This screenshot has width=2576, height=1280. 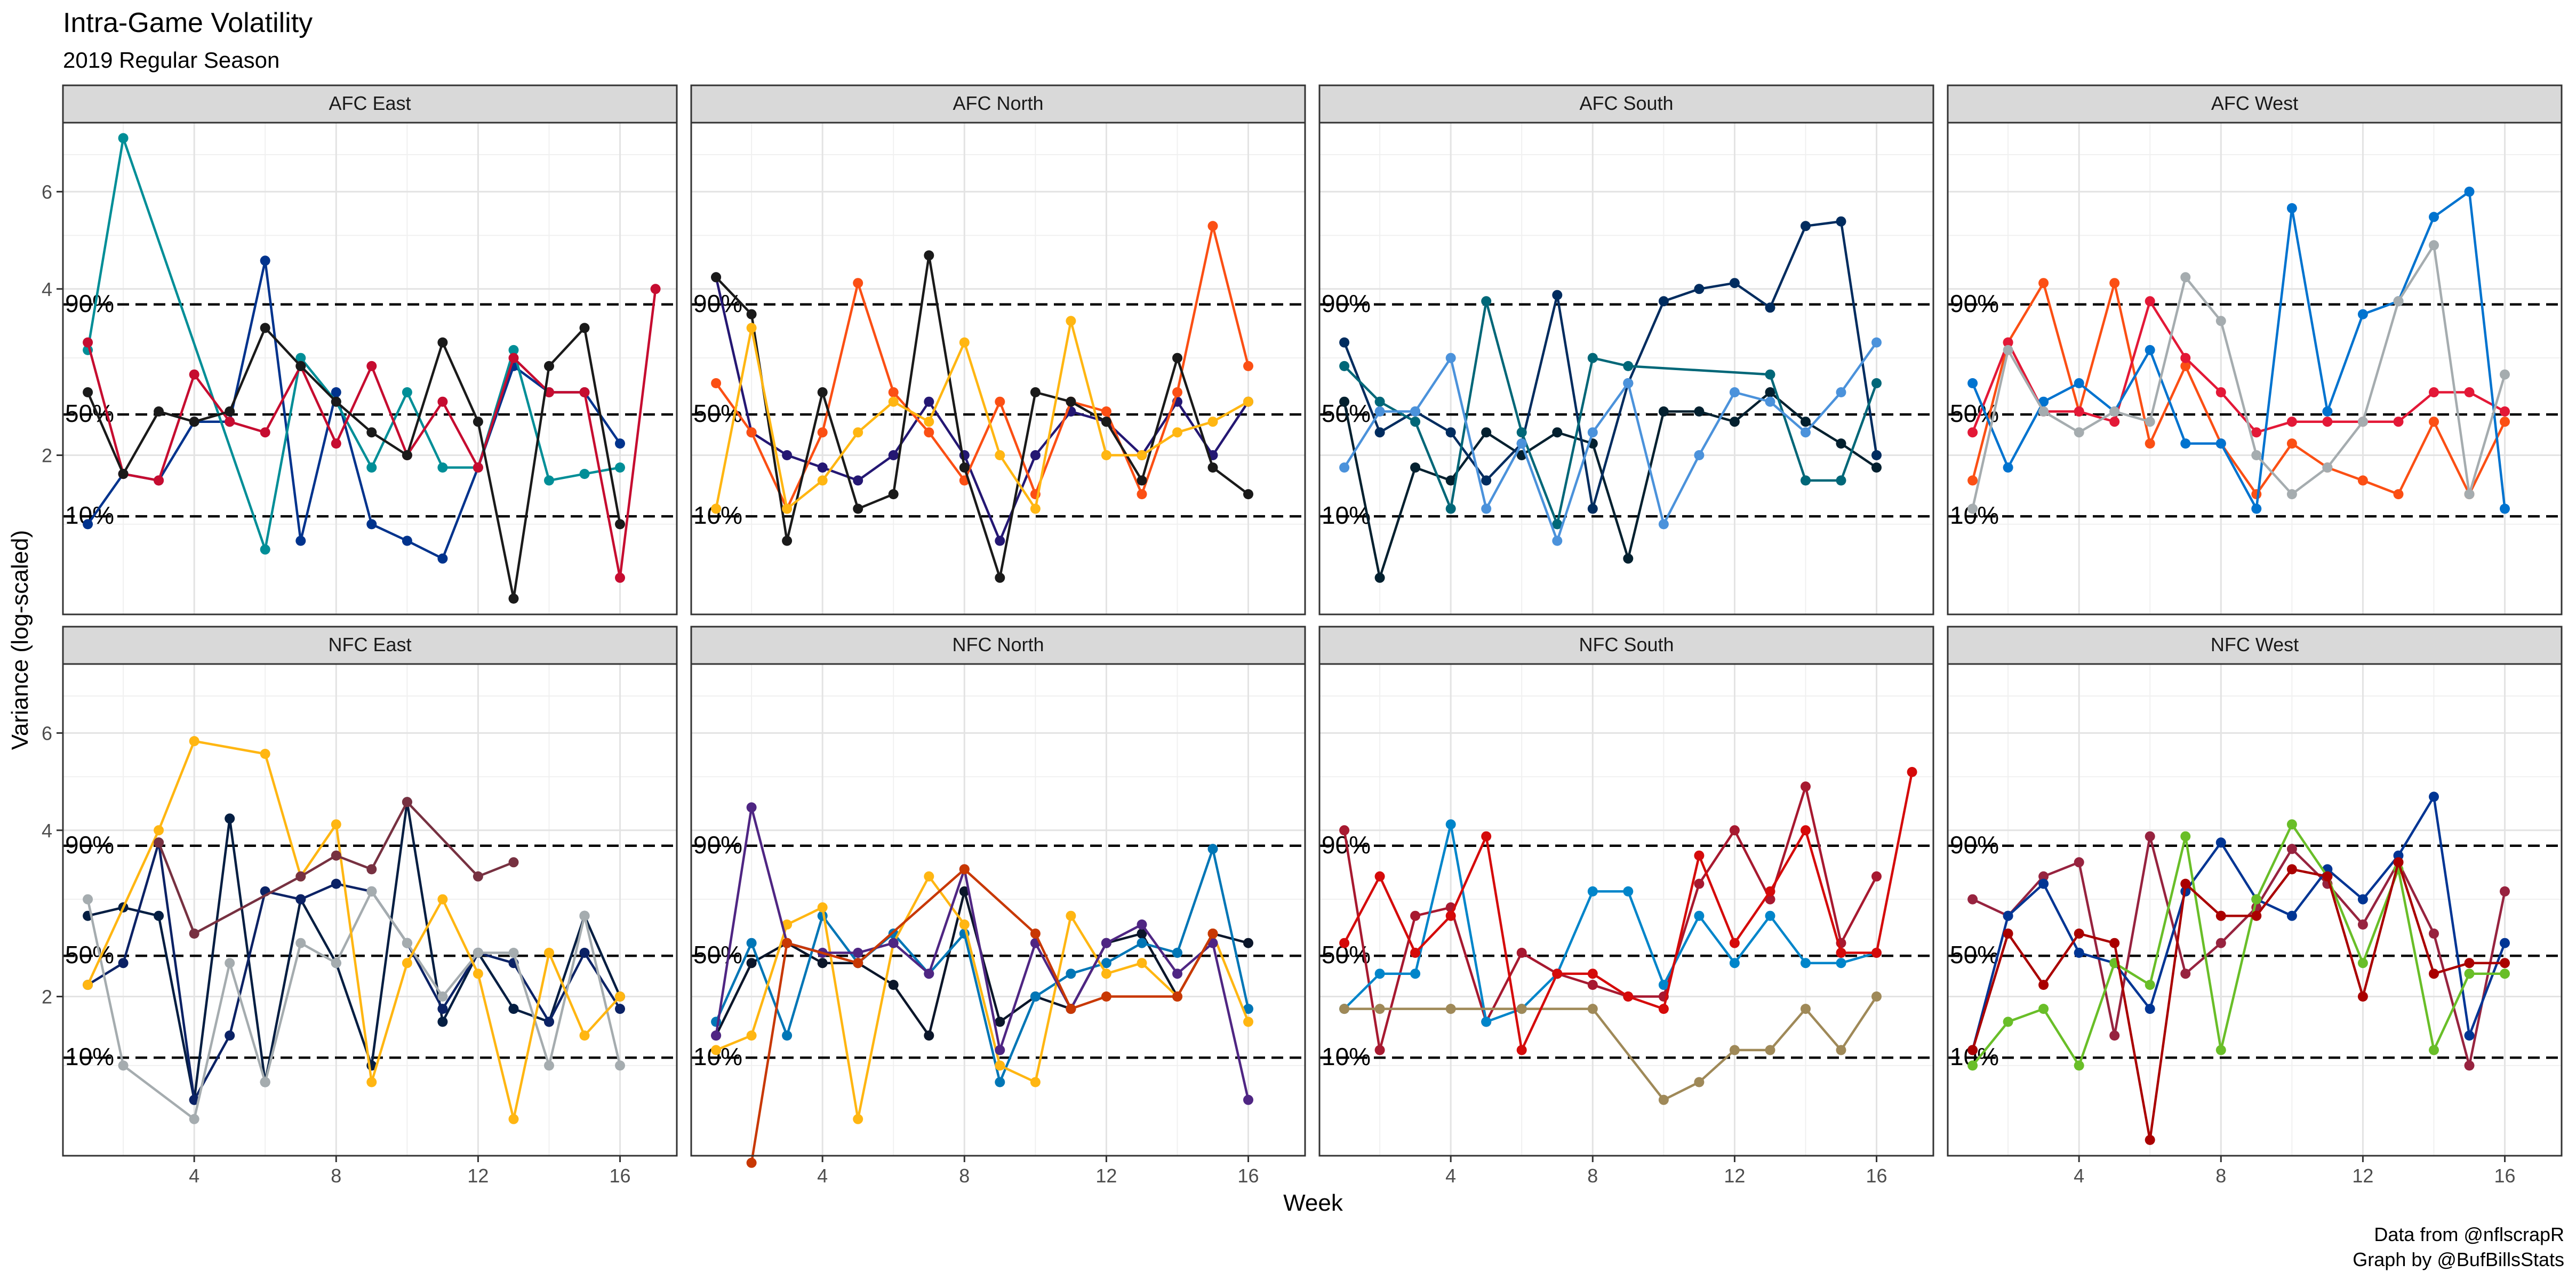 What do you see at coordinates (47, 192) in the screenshot?
I see `y-tick-label: 6` at bounding box center [47, 192].